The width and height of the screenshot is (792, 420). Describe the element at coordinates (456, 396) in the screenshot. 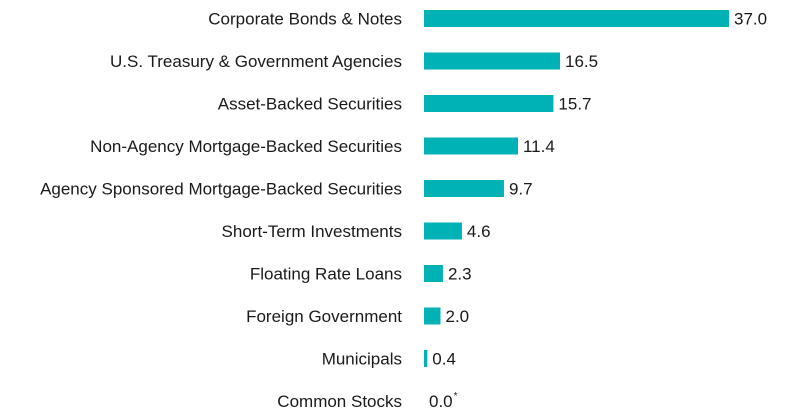

I see `value-footnote-marker: *` at that location.